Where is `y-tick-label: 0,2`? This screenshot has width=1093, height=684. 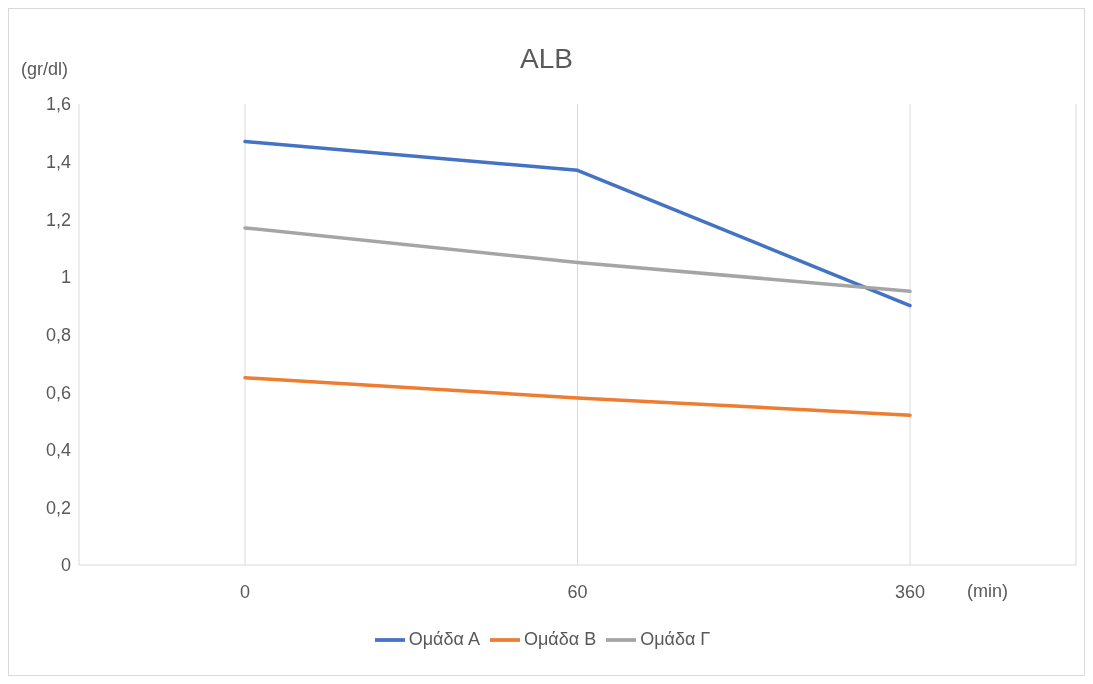
y-tick-label: 0,2 is located at coordinates (58, 507).